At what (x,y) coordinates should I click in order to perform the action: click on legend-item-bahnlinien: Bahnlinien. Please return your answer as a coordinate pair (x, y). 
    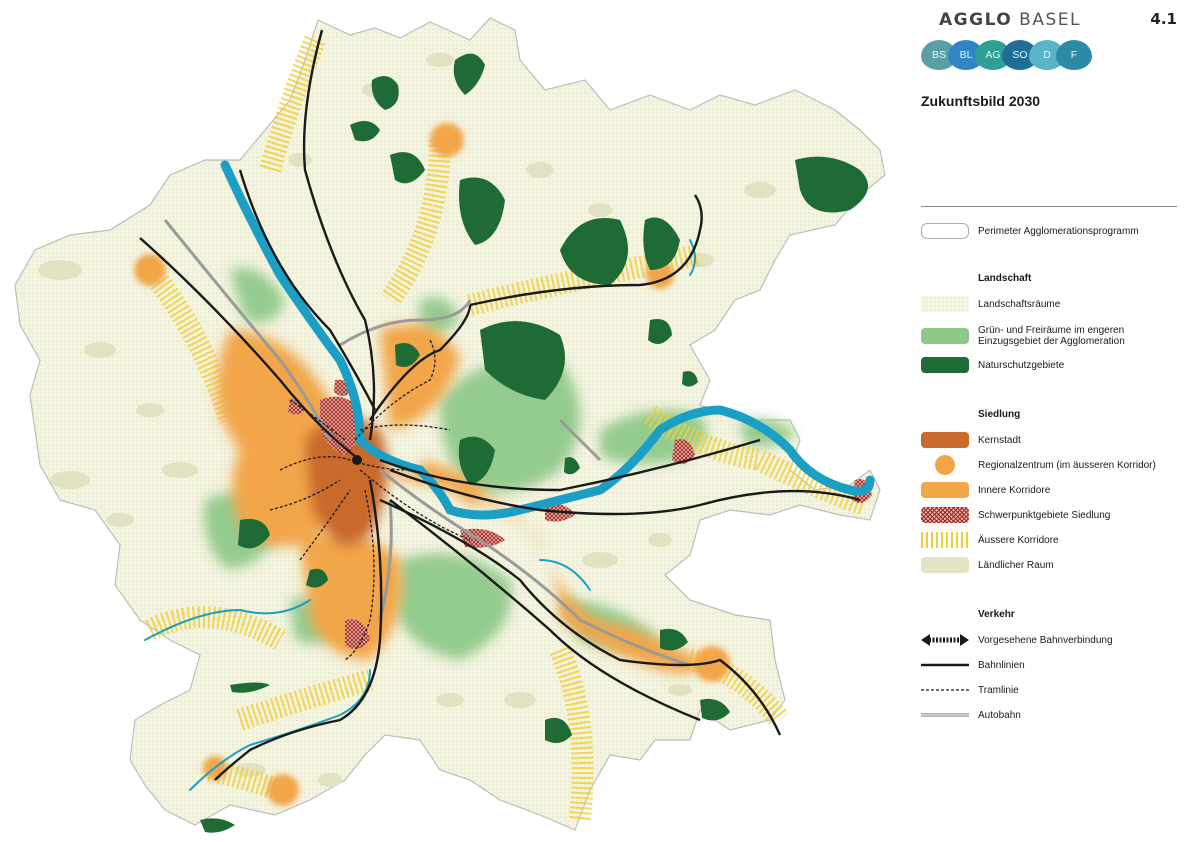
    Looking at the image, I should click on (973, 665).